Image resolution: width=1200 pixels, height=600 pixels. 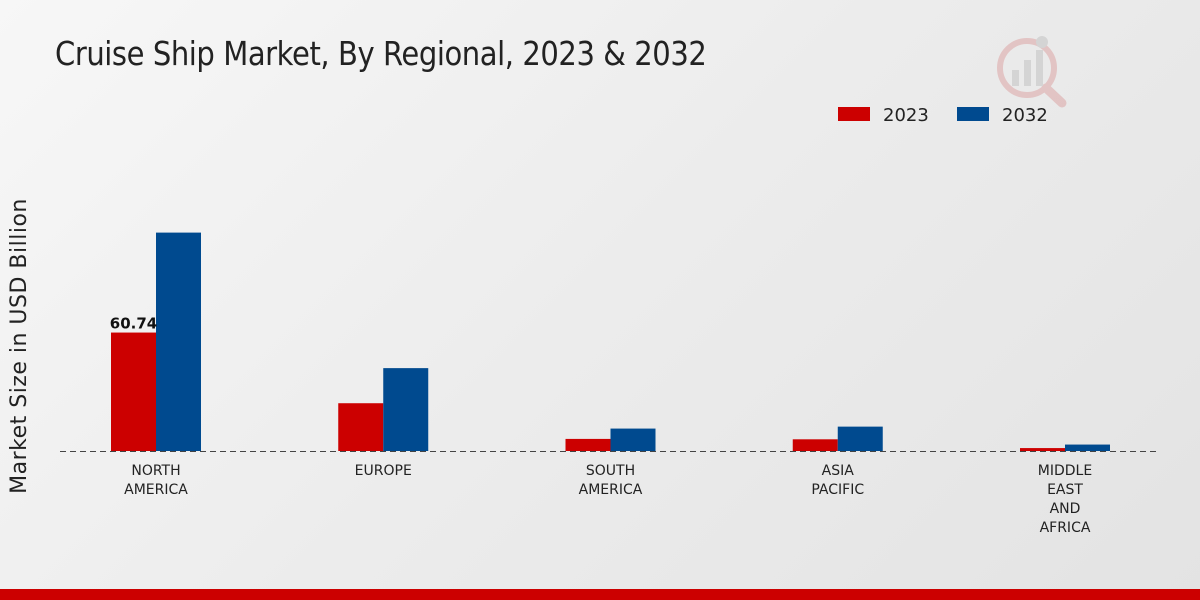 What do you see at coordinates (600, 594) in the screenshot?
I see `bottom-accent-bar` at bounding box center [600, 594].